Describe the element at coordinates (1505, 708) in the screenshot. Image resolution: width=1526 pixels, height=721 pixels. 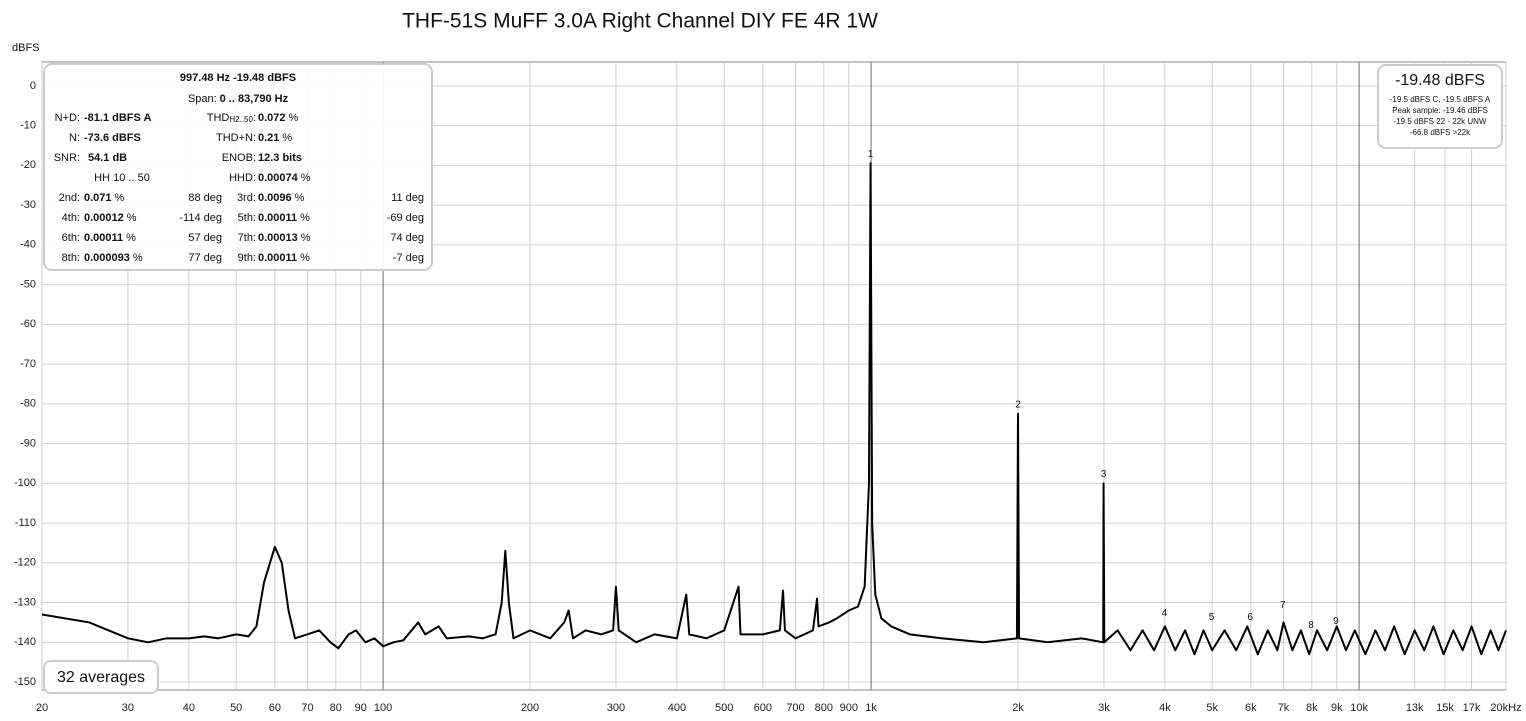
I see `x-tick-label: 20kHz` at that location.